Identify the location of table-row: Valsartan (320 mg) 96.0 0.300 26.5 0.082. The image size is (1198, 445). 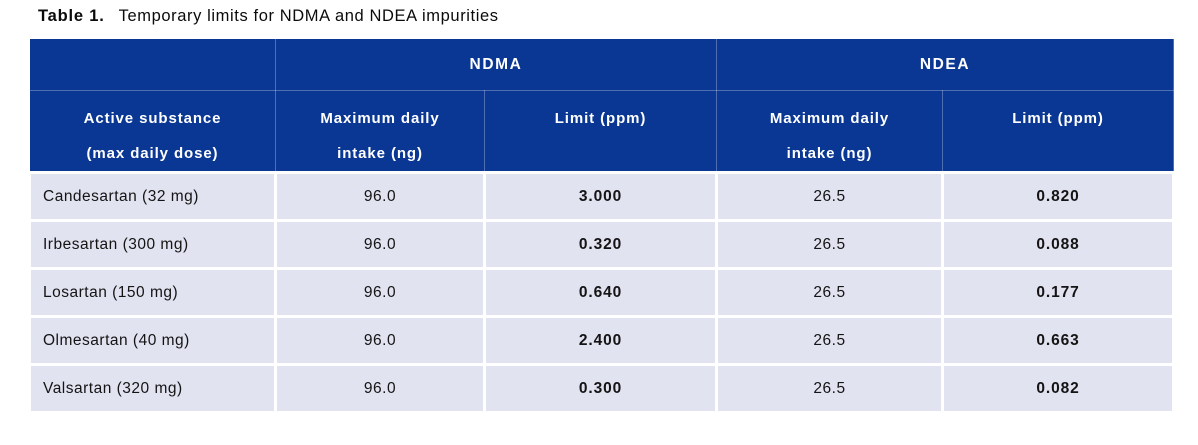
(602, 388).